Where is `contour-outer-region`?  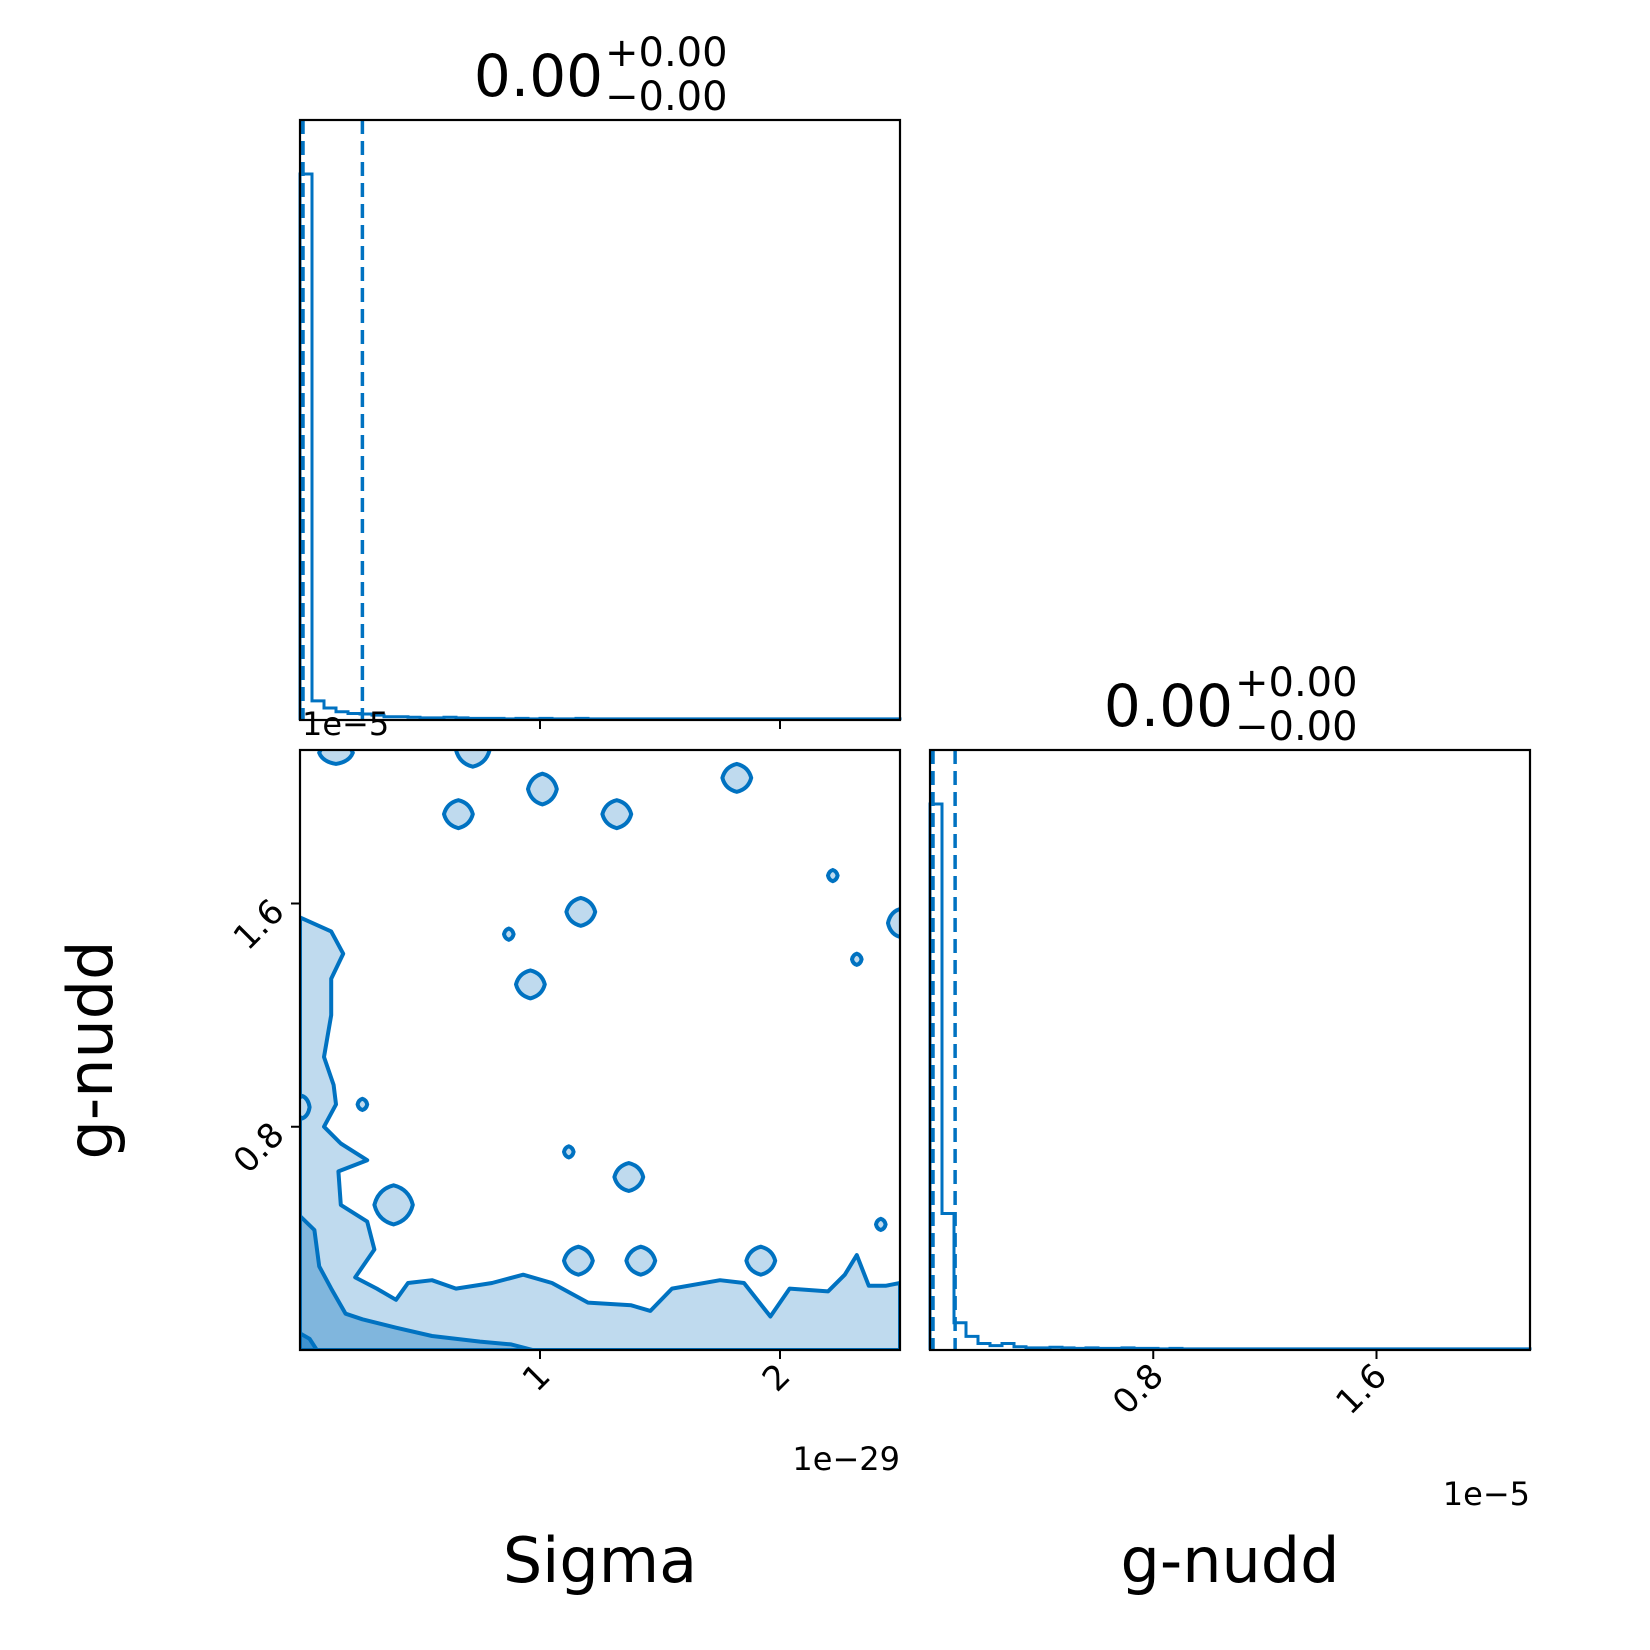 contour-outer-region is located at coordinates (600, 1132).